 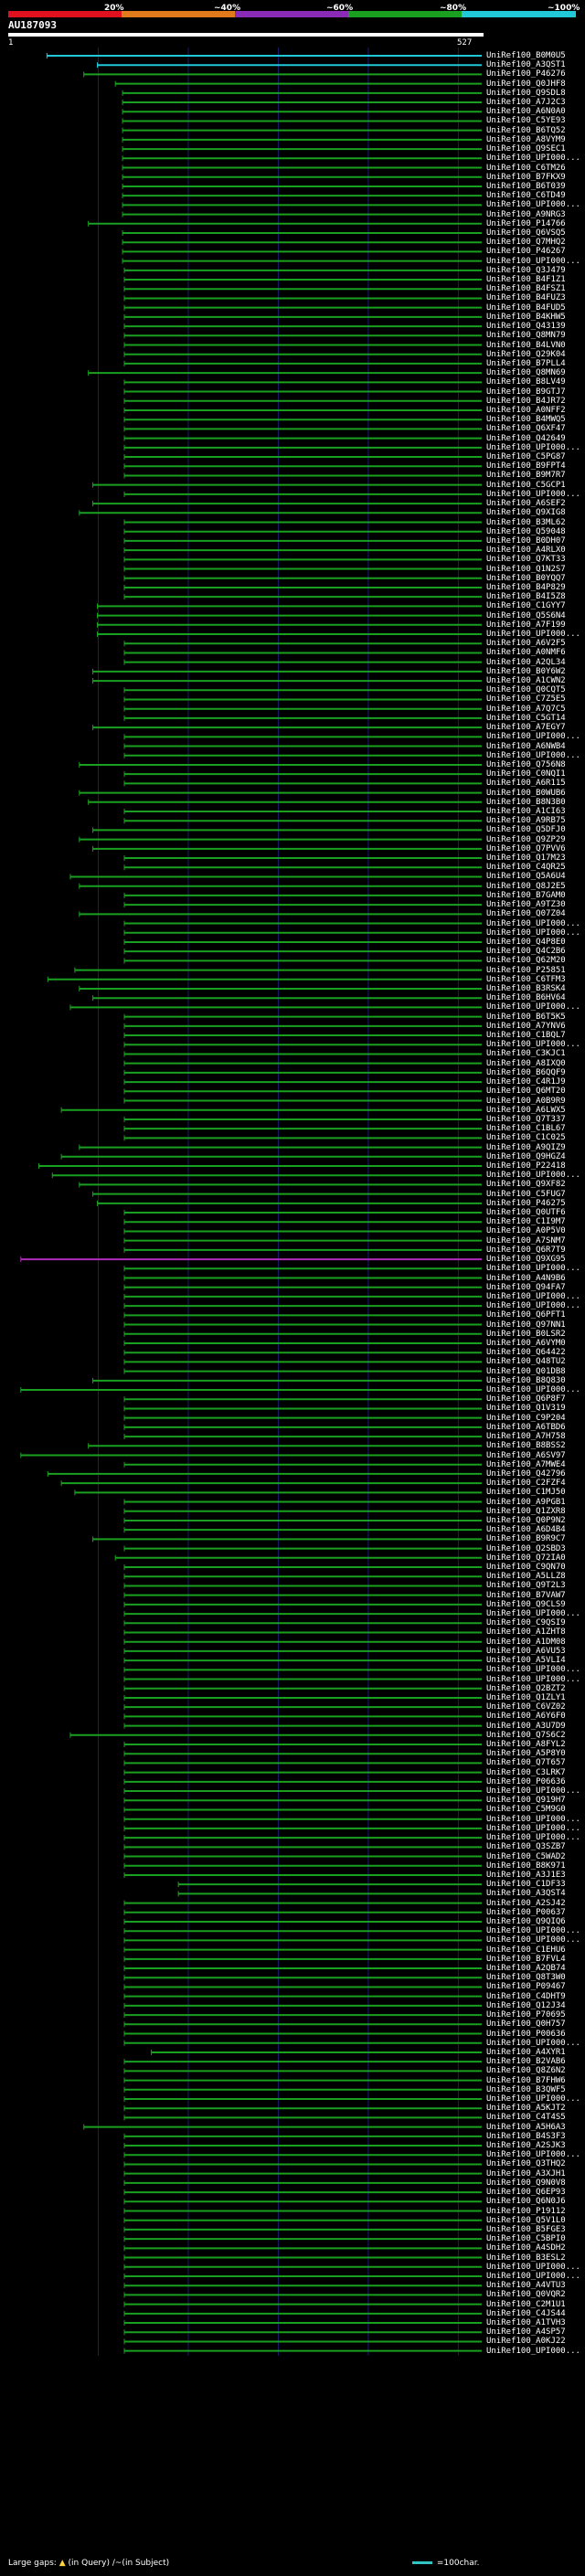 What do you see at coordinates (526, 401) in the screenshot?
I see `hit-label: UniRef100_B4JR72` at bounding box center [526, 401].